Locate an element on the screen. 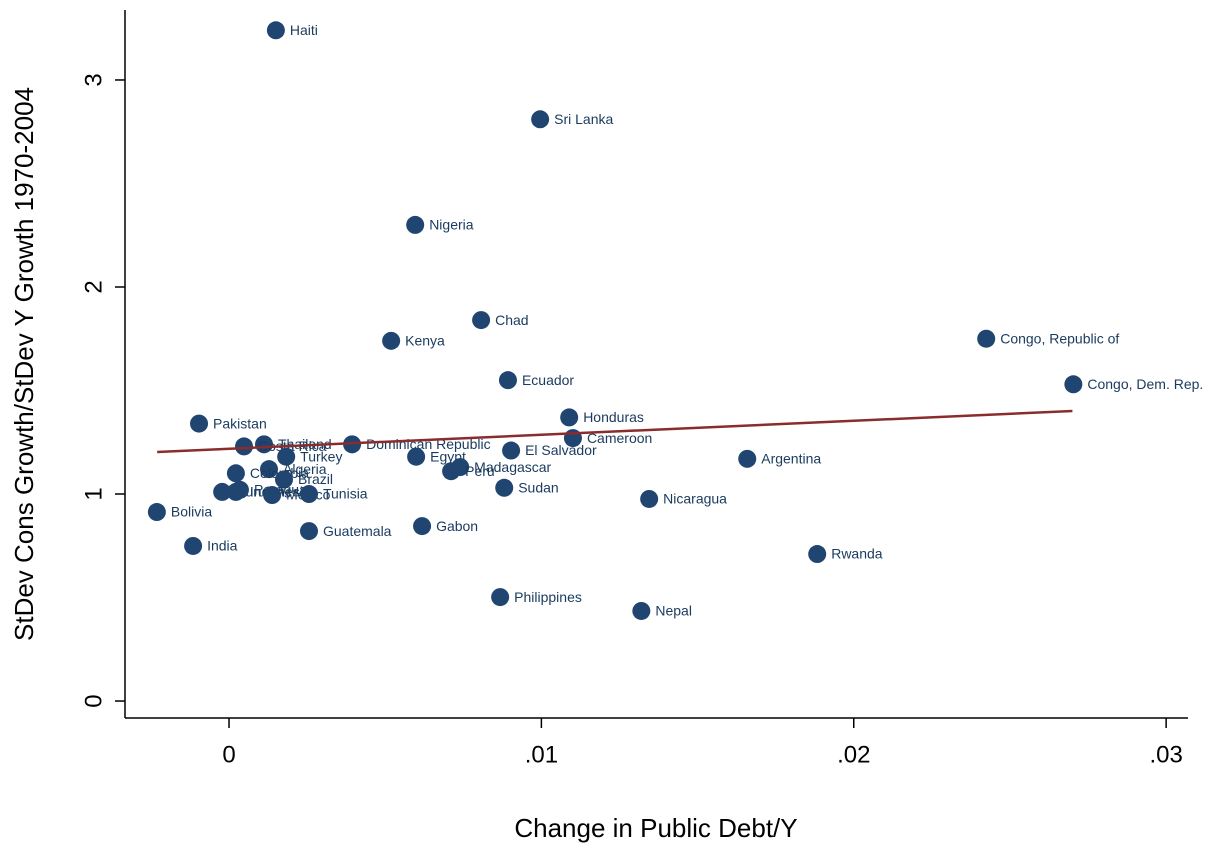 The image size is (1231, 852). point-label: Rwanda is located at coordinates (857, 554).